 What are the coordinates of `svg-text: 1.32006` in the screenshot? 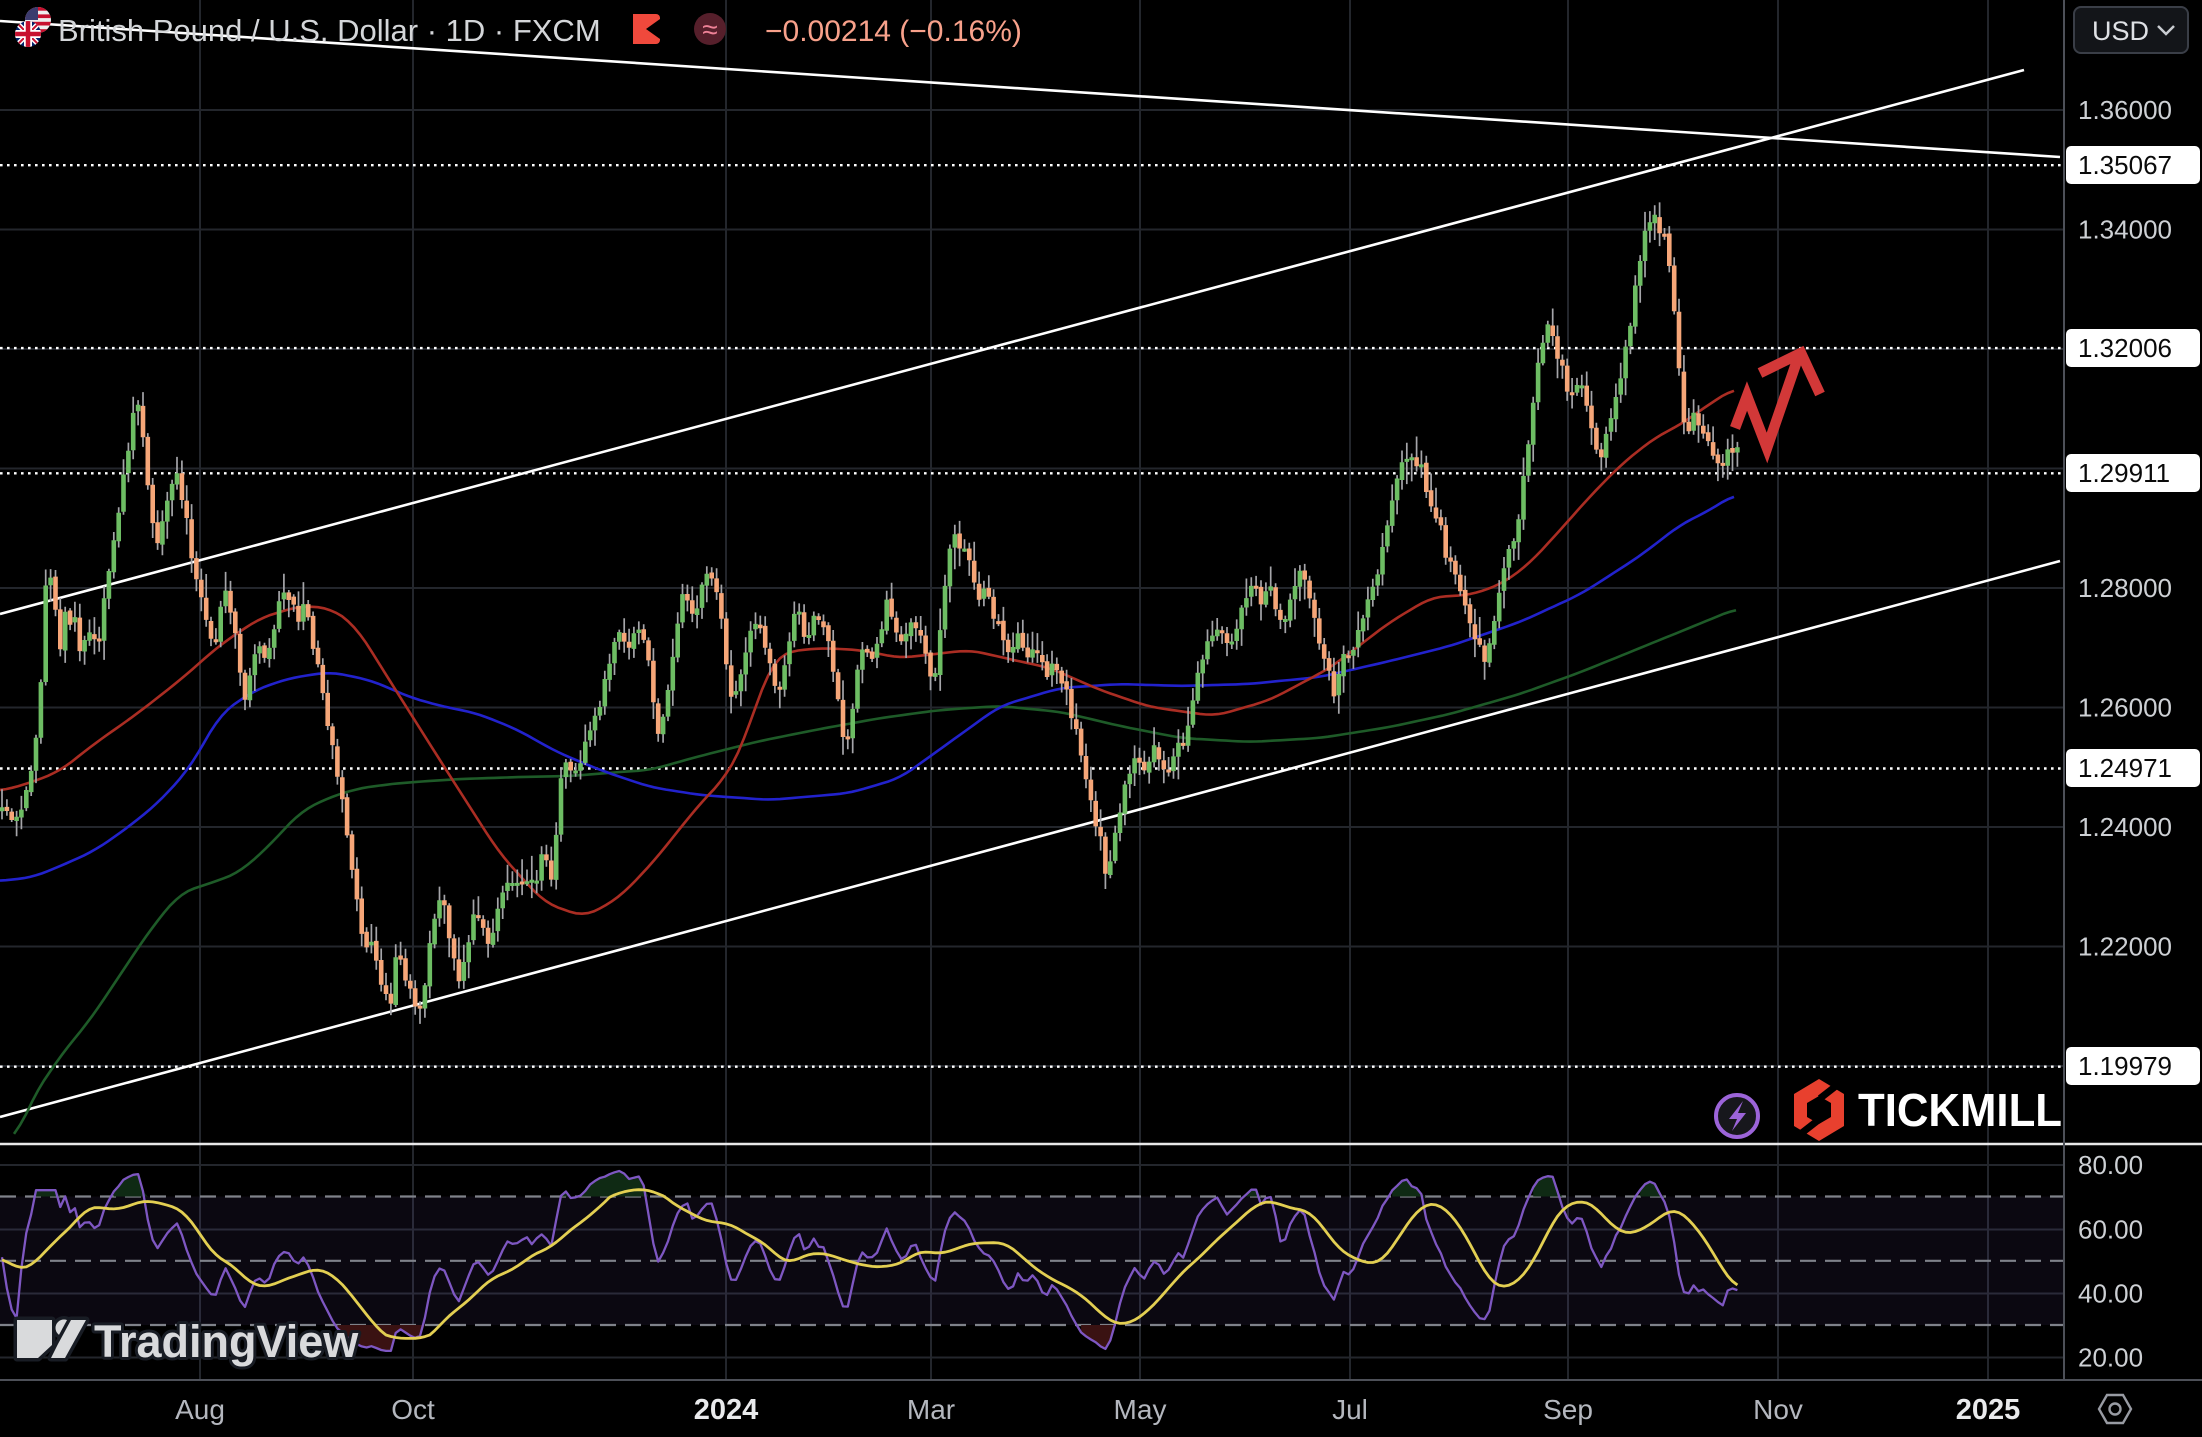 It's located at (2125, 348).